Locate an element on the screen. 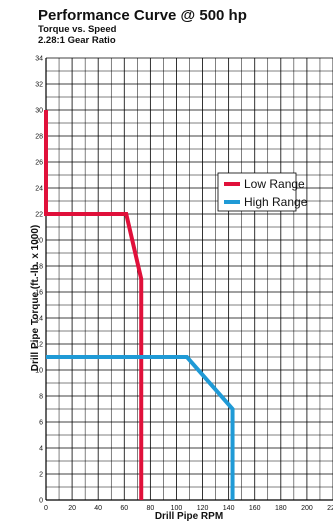  y-tick-label: 24 is located at coordinates (39, 189).